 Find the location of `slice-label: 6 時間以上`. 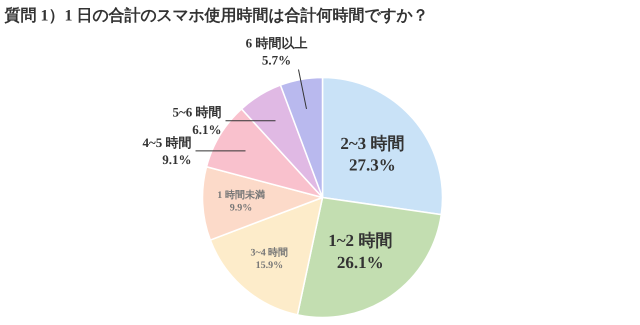

slice-label: 6 時間以上 is located at coordinates (277, 42).